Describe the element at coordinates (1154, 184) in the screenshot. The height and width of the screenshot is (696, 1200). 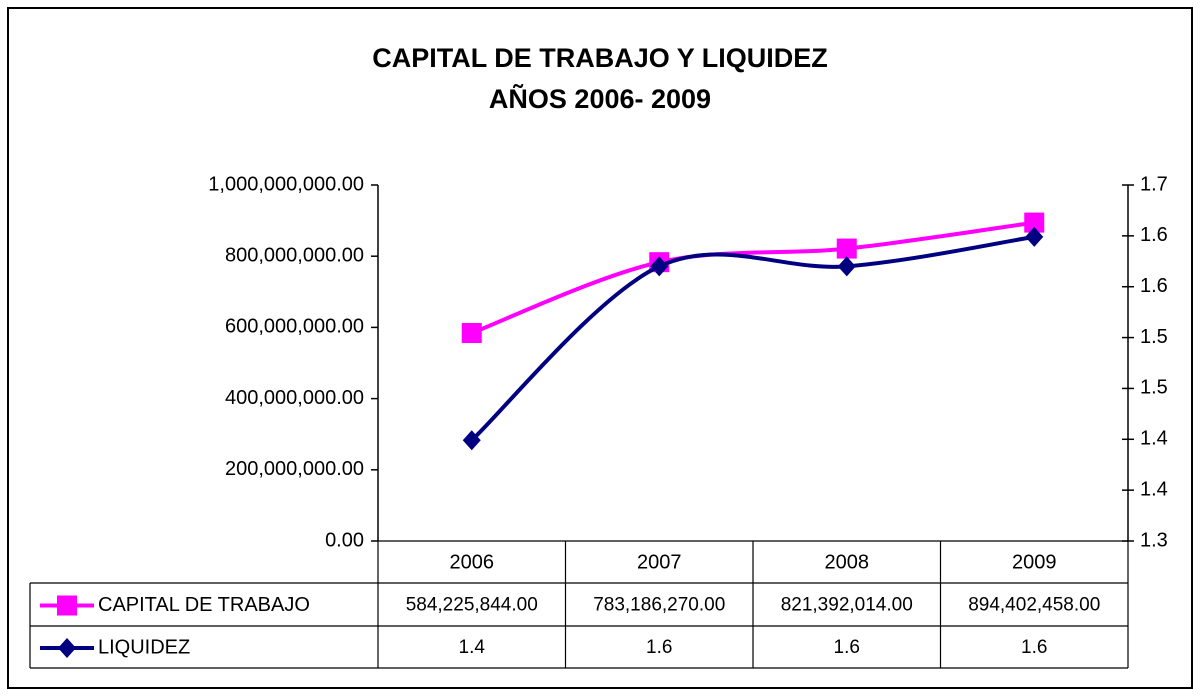
I see `y2-tick-label: 1.7` at that location.